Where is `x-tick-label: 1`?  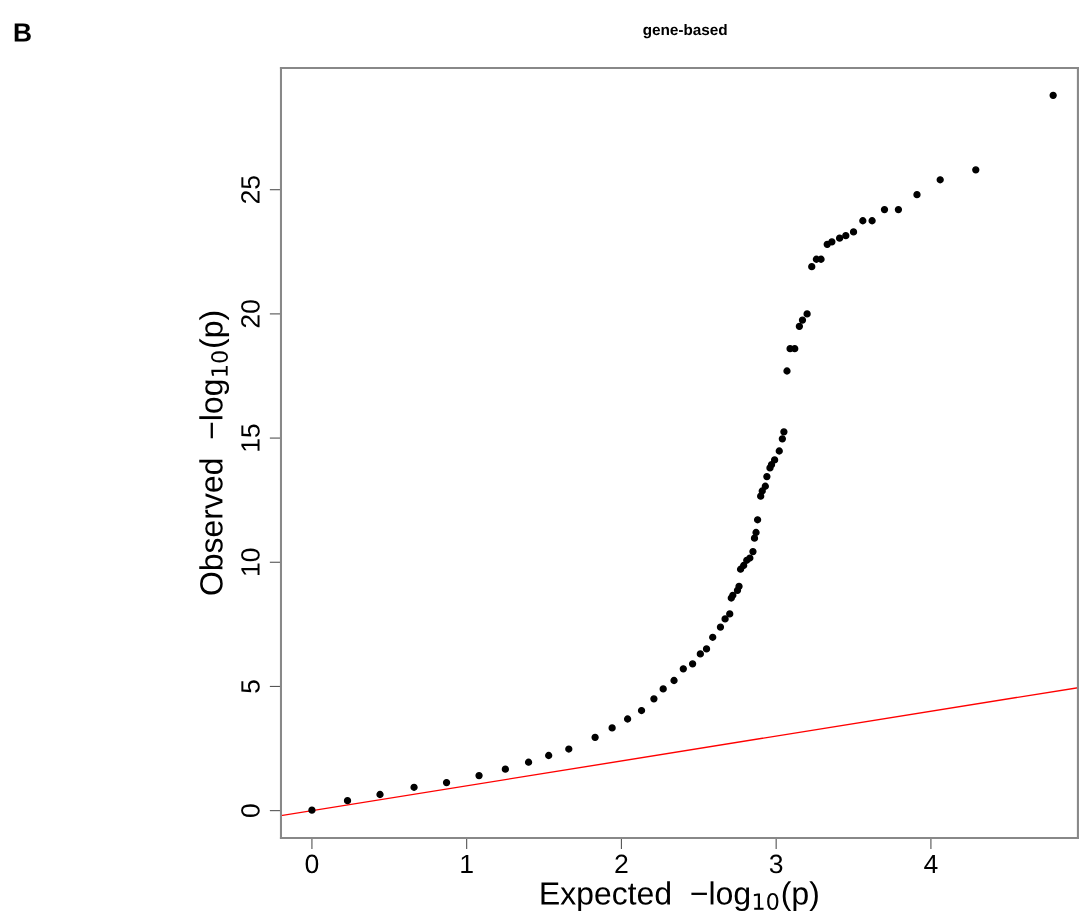 x-tick-label: 1 is located at coordinates (467, 864).